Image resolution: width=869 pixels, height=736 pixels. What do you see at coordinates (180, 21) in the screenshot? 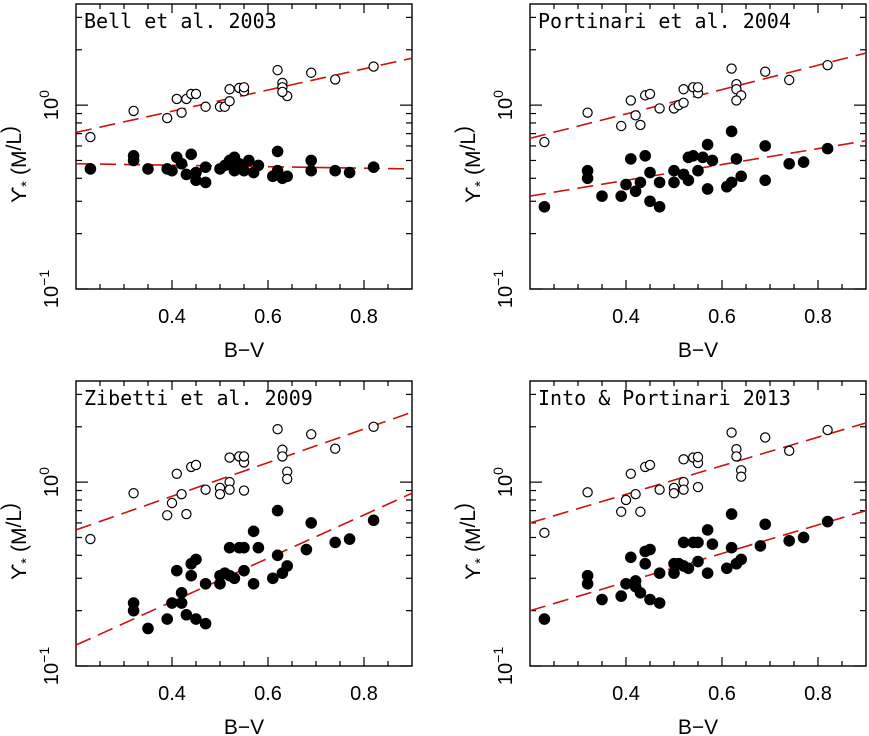
I see `panel-title: Bell et al. 2003` at bounding box center [180, 21].